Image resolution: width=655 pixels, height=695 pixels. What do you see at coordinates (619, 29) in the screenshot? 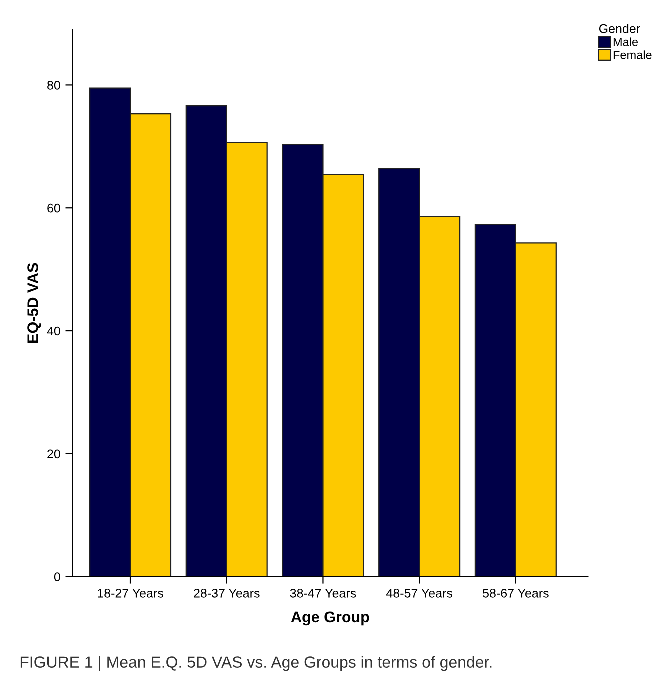
I see `legend-title: Gender` at bounding box center [619, 29].